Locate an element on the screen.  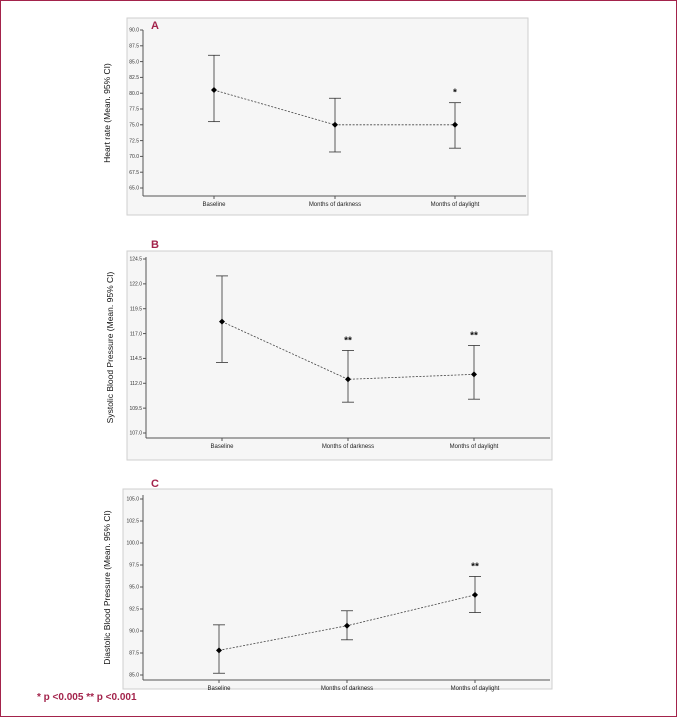
y-tick-label: 82.5 is located at coordinates (134, 78).